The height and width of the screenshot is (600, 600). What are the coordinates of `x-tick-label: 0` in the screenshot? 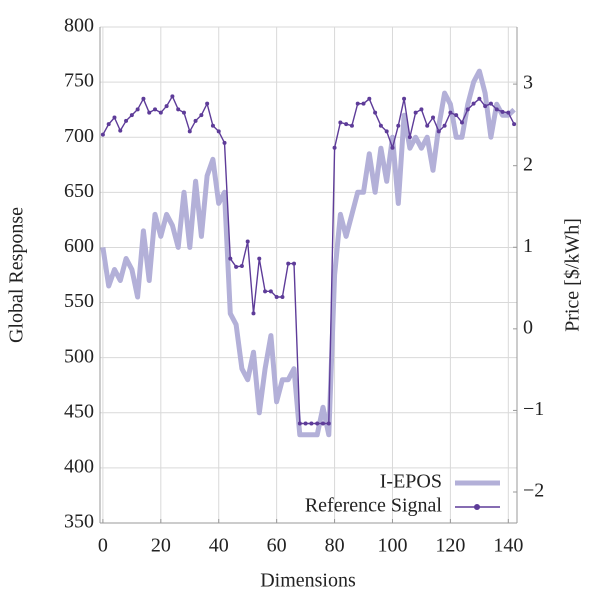 It's located at (103, 546).